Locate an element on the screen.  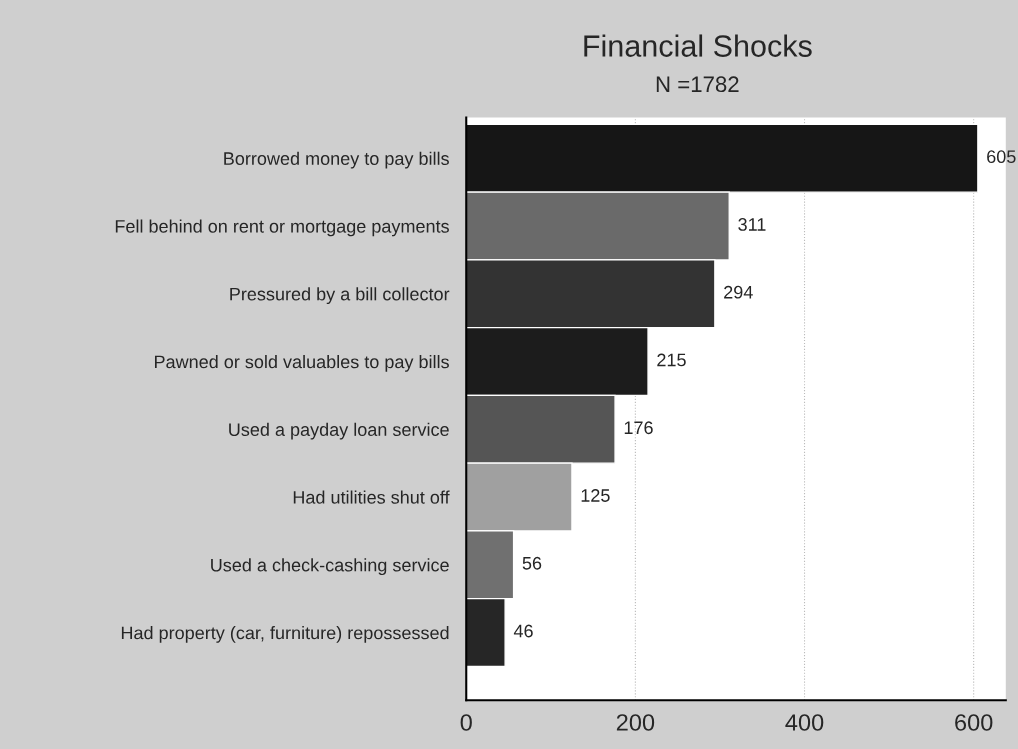
y-tick-label: Fell behind on rent or mortgage payments is located at coordinates (282, 228).